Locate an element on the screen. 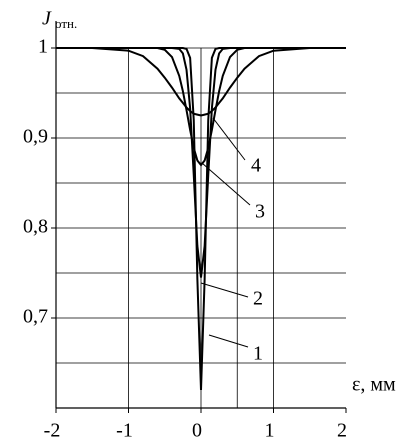 This screenshot has width=417, height=445. y-axis-symbol: J is located at coordinates (47, 19).